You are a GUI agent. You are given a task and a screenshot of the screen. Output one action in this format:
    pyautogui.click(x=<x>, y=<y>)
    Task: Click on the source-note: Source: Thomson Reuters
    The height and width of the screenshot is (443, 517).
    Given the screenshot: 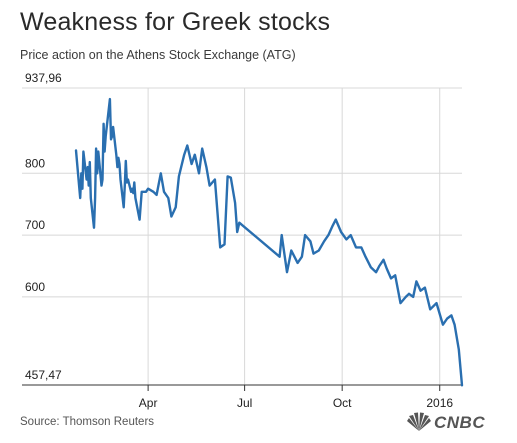 What is the action you would take?
    pyautogui.click(x=87, y=422)
    